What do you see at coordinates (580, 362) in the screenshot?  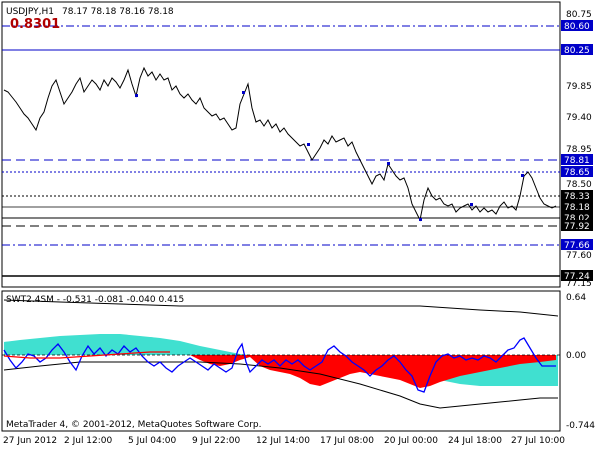 I see `indicator-axis: 0.64 0.00 -0.744` at bounding box center [580, 362].